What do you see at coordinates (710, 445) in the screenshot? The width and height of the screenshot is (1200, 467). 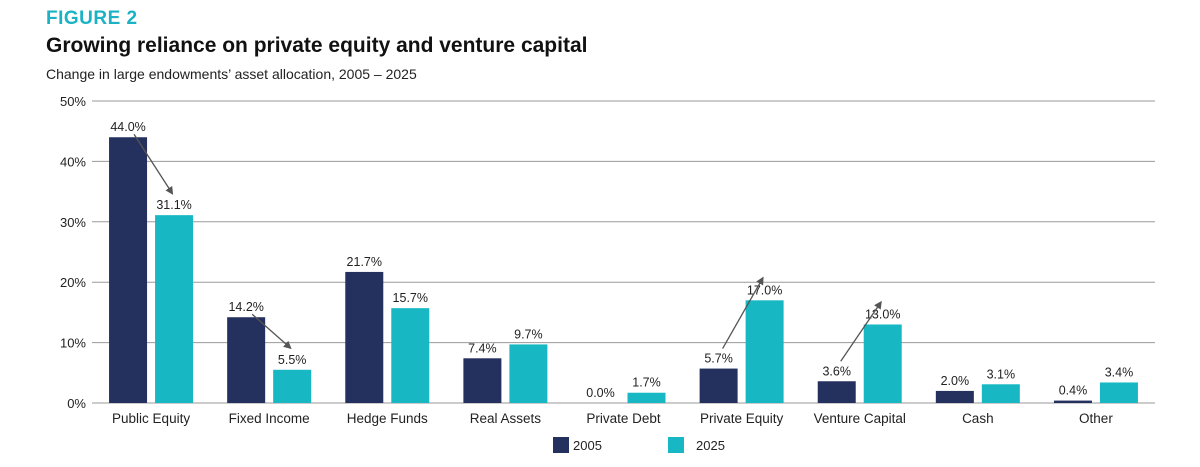 I see `legend-label-2025: 2025` at bounding box center [710, 445].